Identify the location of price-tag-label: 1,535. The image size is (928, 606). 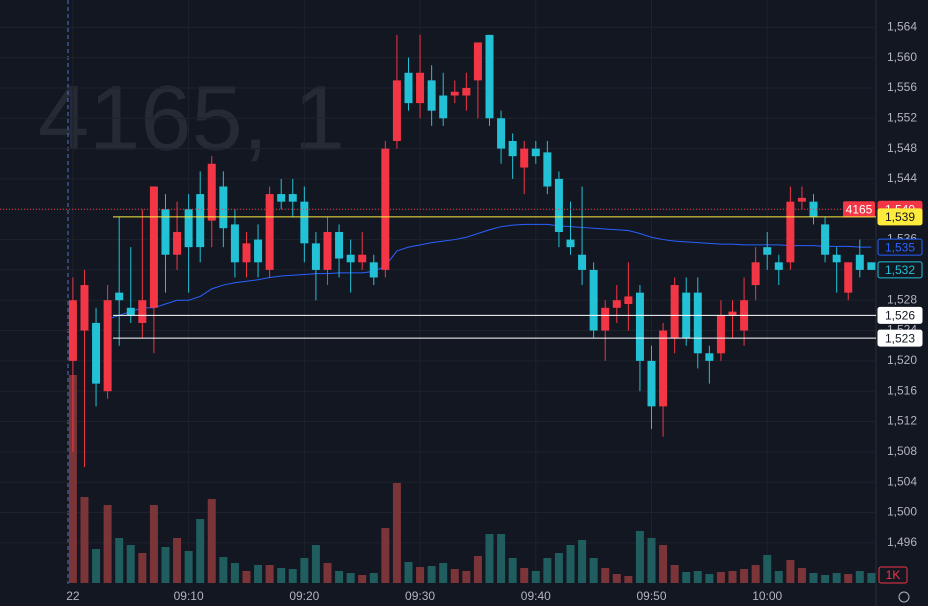
(900, 247).